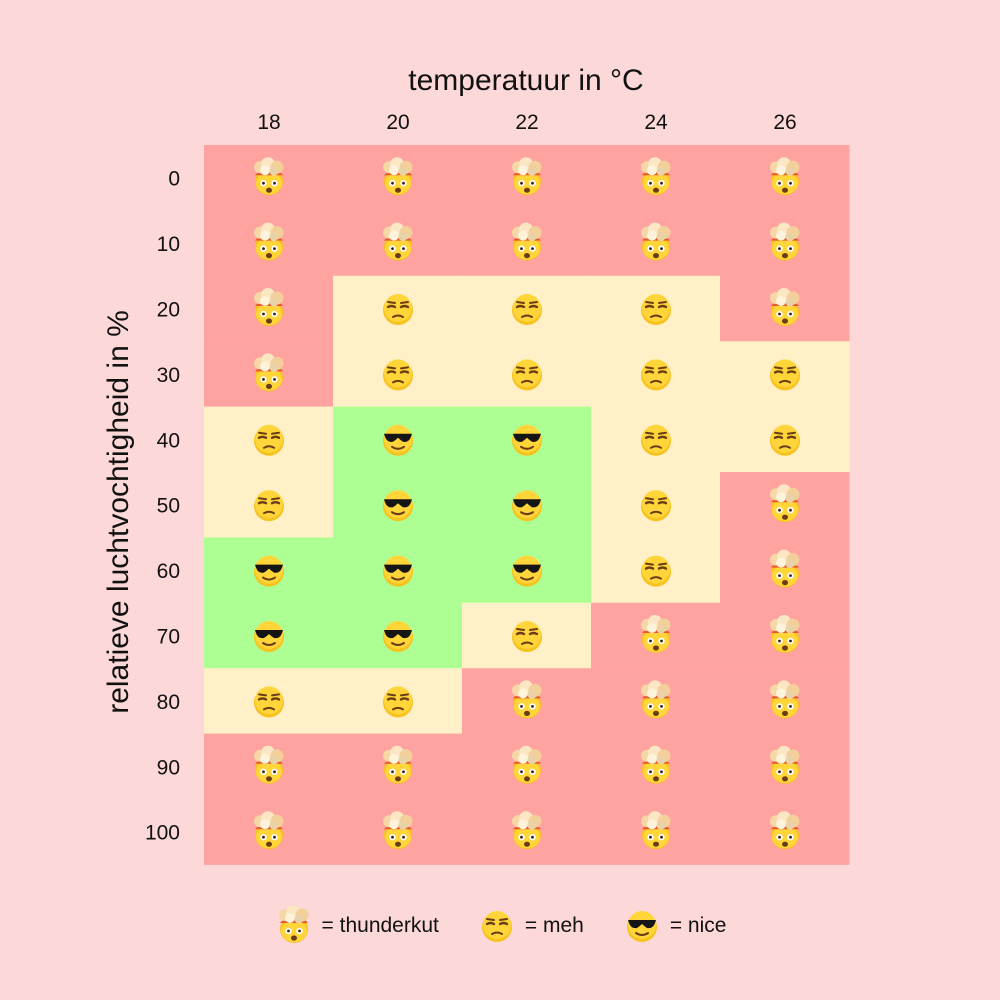 The width and height of the screenshot is (1000, 1000). I want to click on legend-label-nice: = nice, so click(698, 925).